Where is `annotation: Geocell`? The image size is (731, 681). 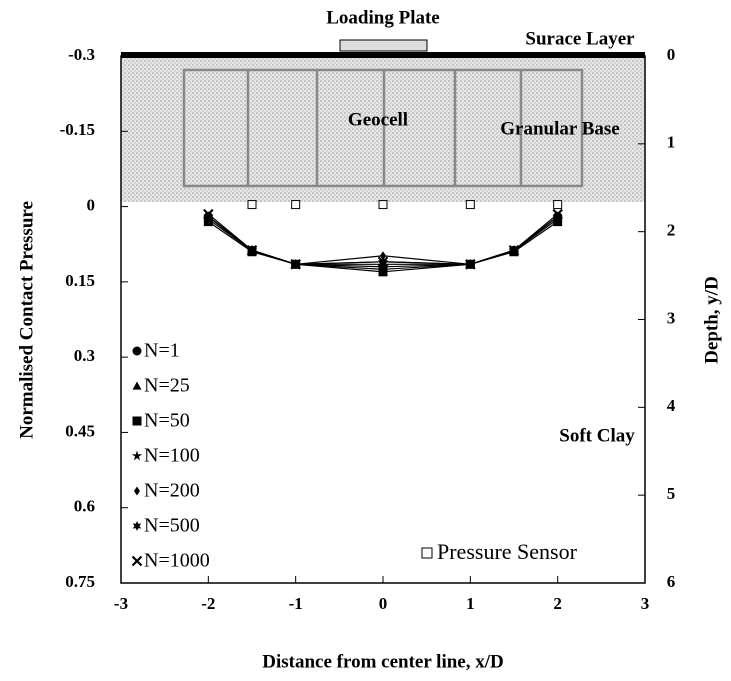 annotation: Geocell is located at coordinates (378, 119).